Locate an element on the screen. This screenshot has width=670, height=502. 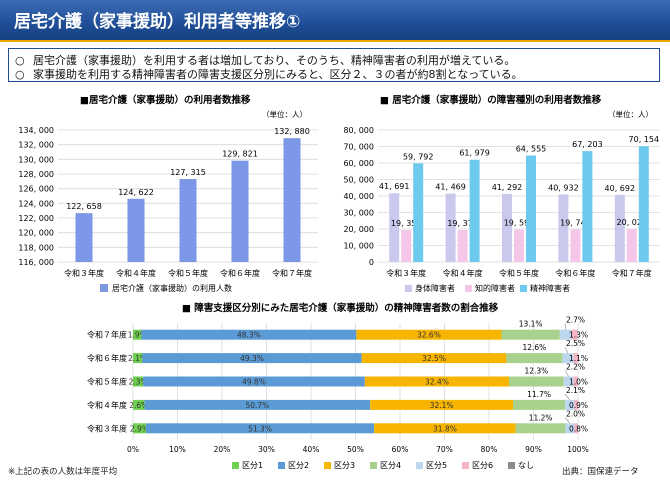
y-tick-label: 40, 000 is located at coordinates (358, 196).